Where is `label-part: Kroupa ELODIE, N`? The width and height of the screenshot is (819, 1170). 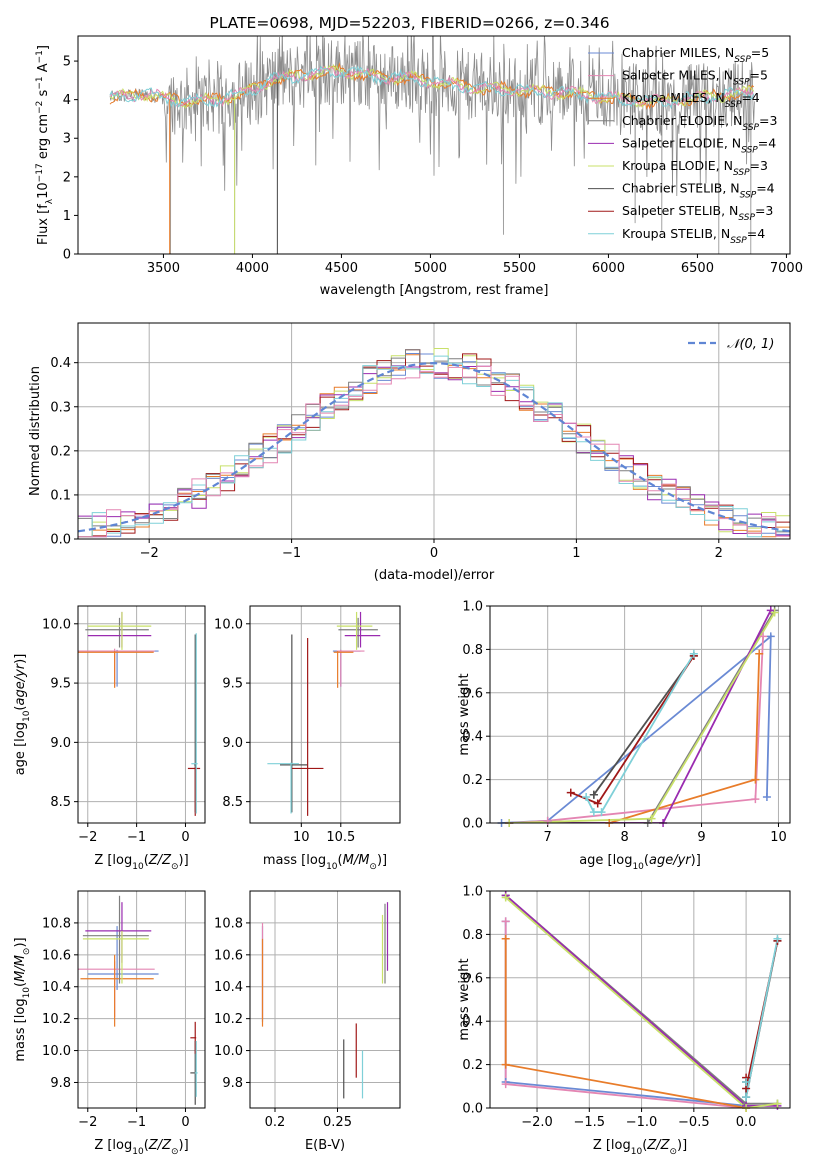 label-part: Kroupa ELODIE, N is located at coordinates (677, 165).